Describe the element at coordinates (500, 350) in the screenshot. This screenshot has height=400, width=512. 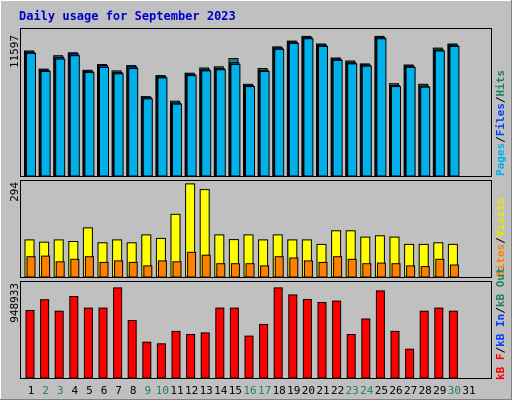
I see `legend-sep-4: /` at that location.